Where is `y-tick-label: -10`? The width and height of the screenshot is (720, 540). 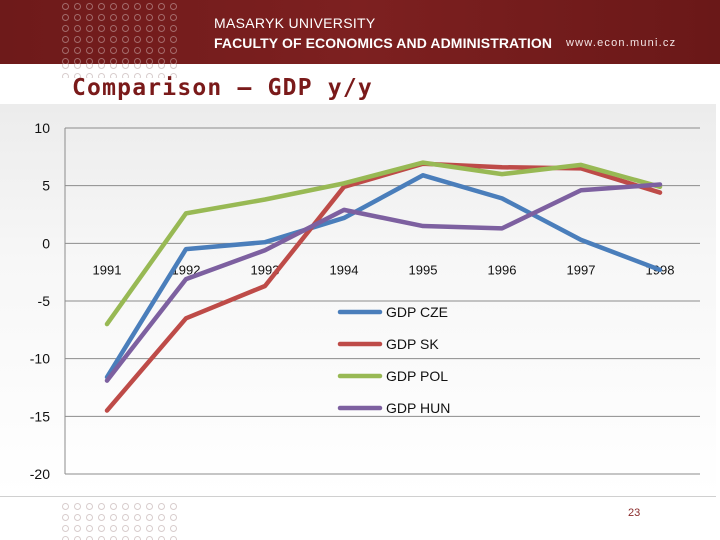
y-tick-label: -10 is located at coordinates (40, 359).